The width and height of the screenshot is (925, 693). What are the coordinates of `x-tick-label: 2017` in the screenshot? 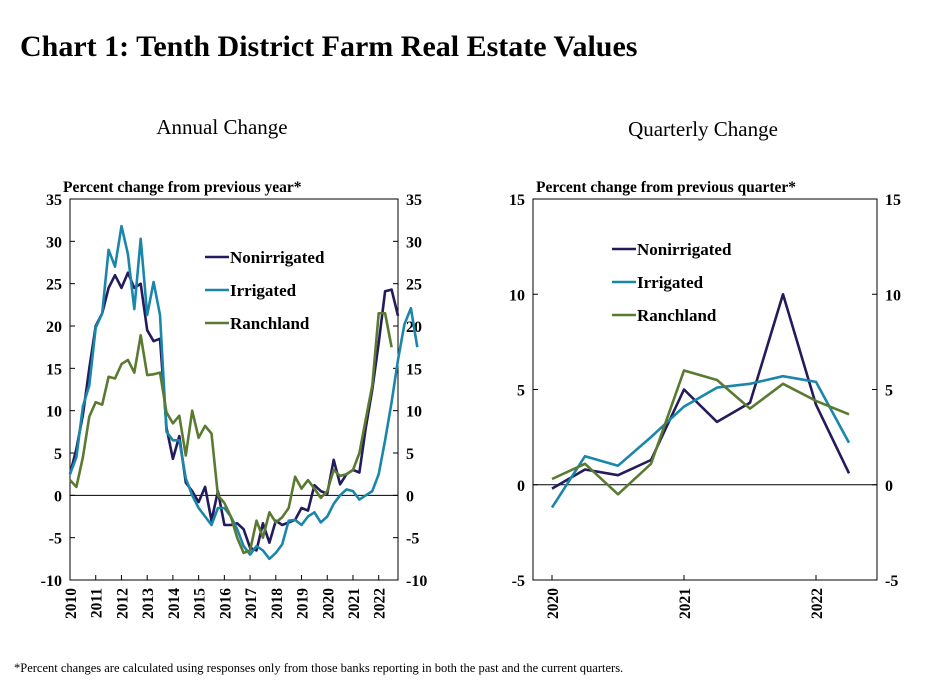 It's located at (251, 603).